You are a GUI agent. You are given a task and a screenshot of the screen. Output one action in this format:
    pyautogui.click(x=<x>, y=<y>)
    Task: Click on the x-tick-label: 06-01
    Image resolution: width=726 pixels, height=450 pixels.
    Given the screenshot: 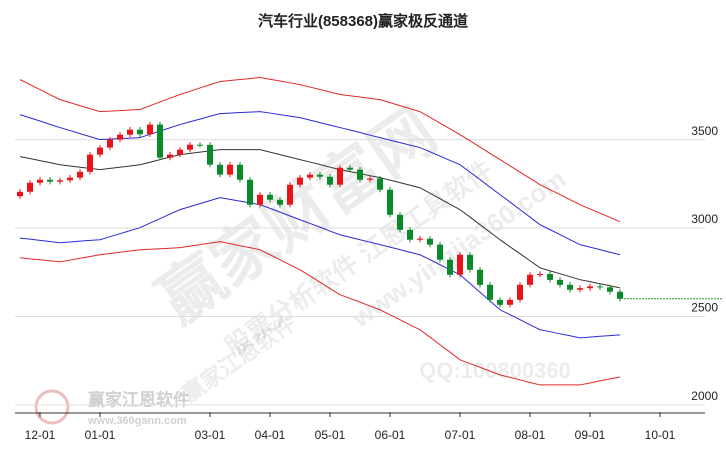 What is the action you would take?
    pyautogui.click(x=390, y=435)
    